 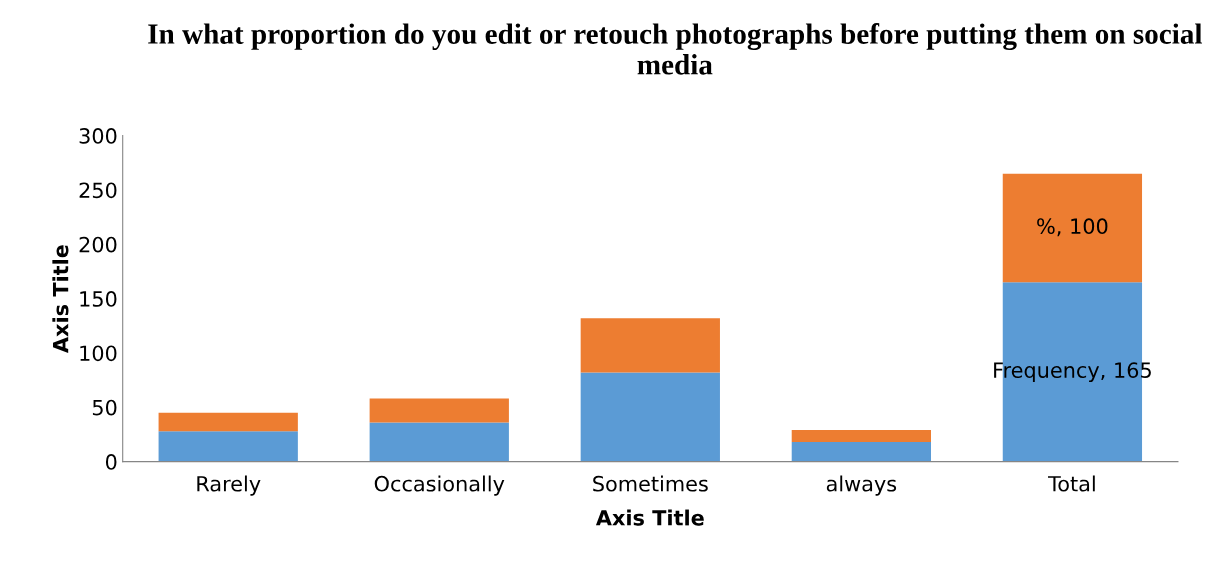 What do you see at coordinates (1071, 483) in the screenshot?
I see `x-tick-label: Total` at bounding box center [1071, 483].